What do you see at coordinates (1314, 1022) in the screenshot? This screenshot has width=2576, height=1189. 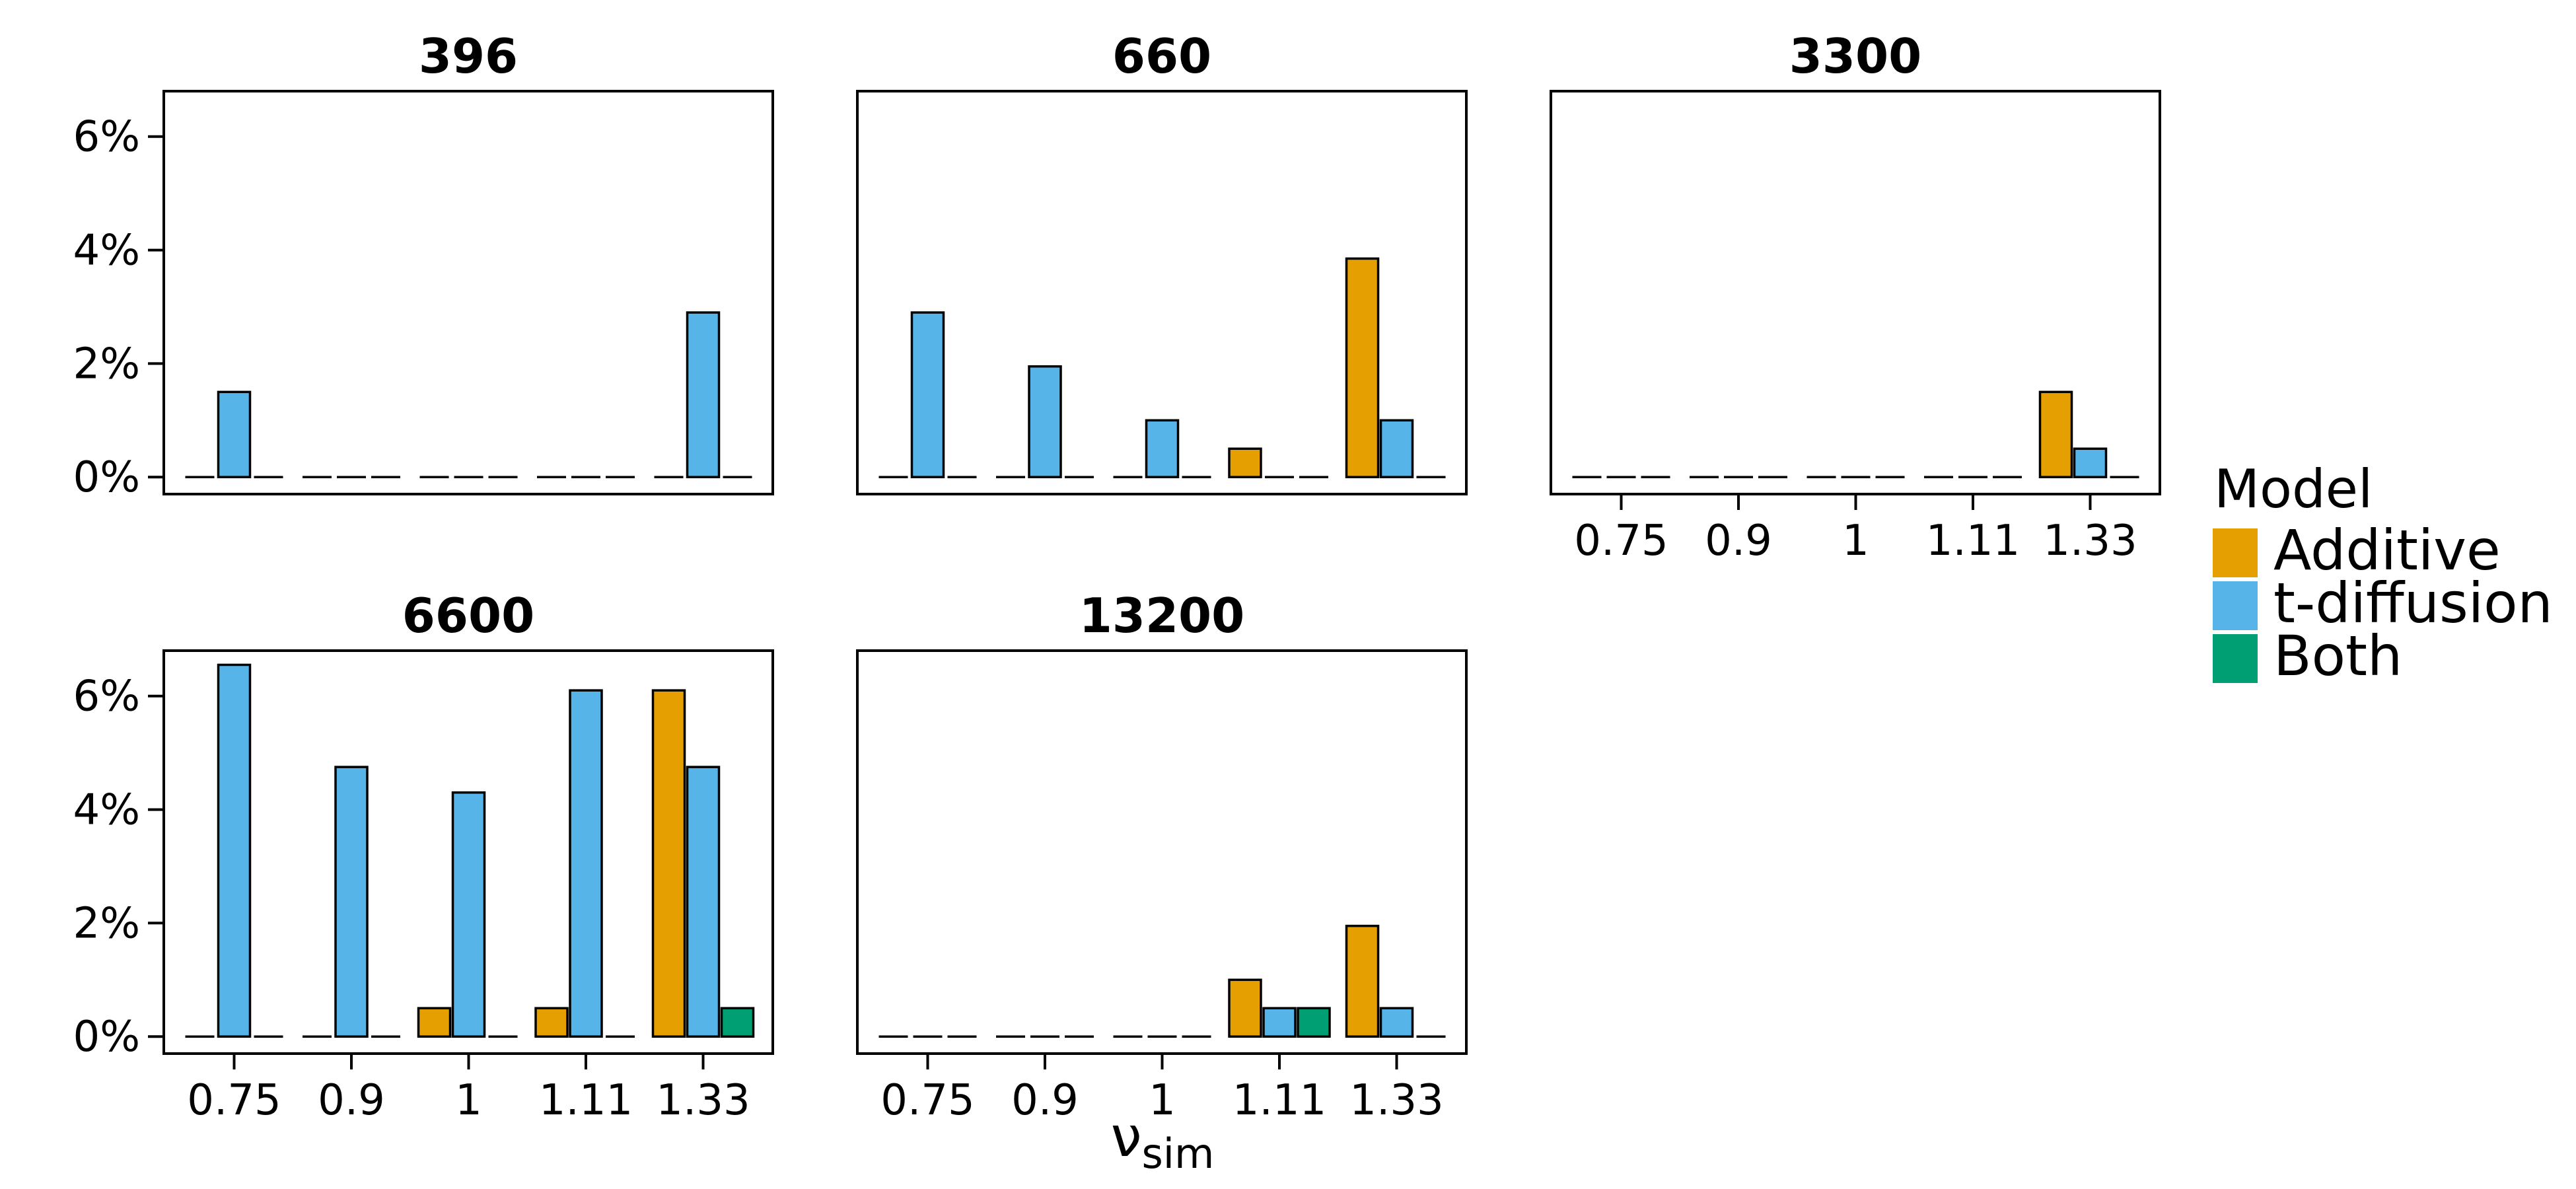 I see `bar-Both-1.11` at bounding box center [1314, 1022].